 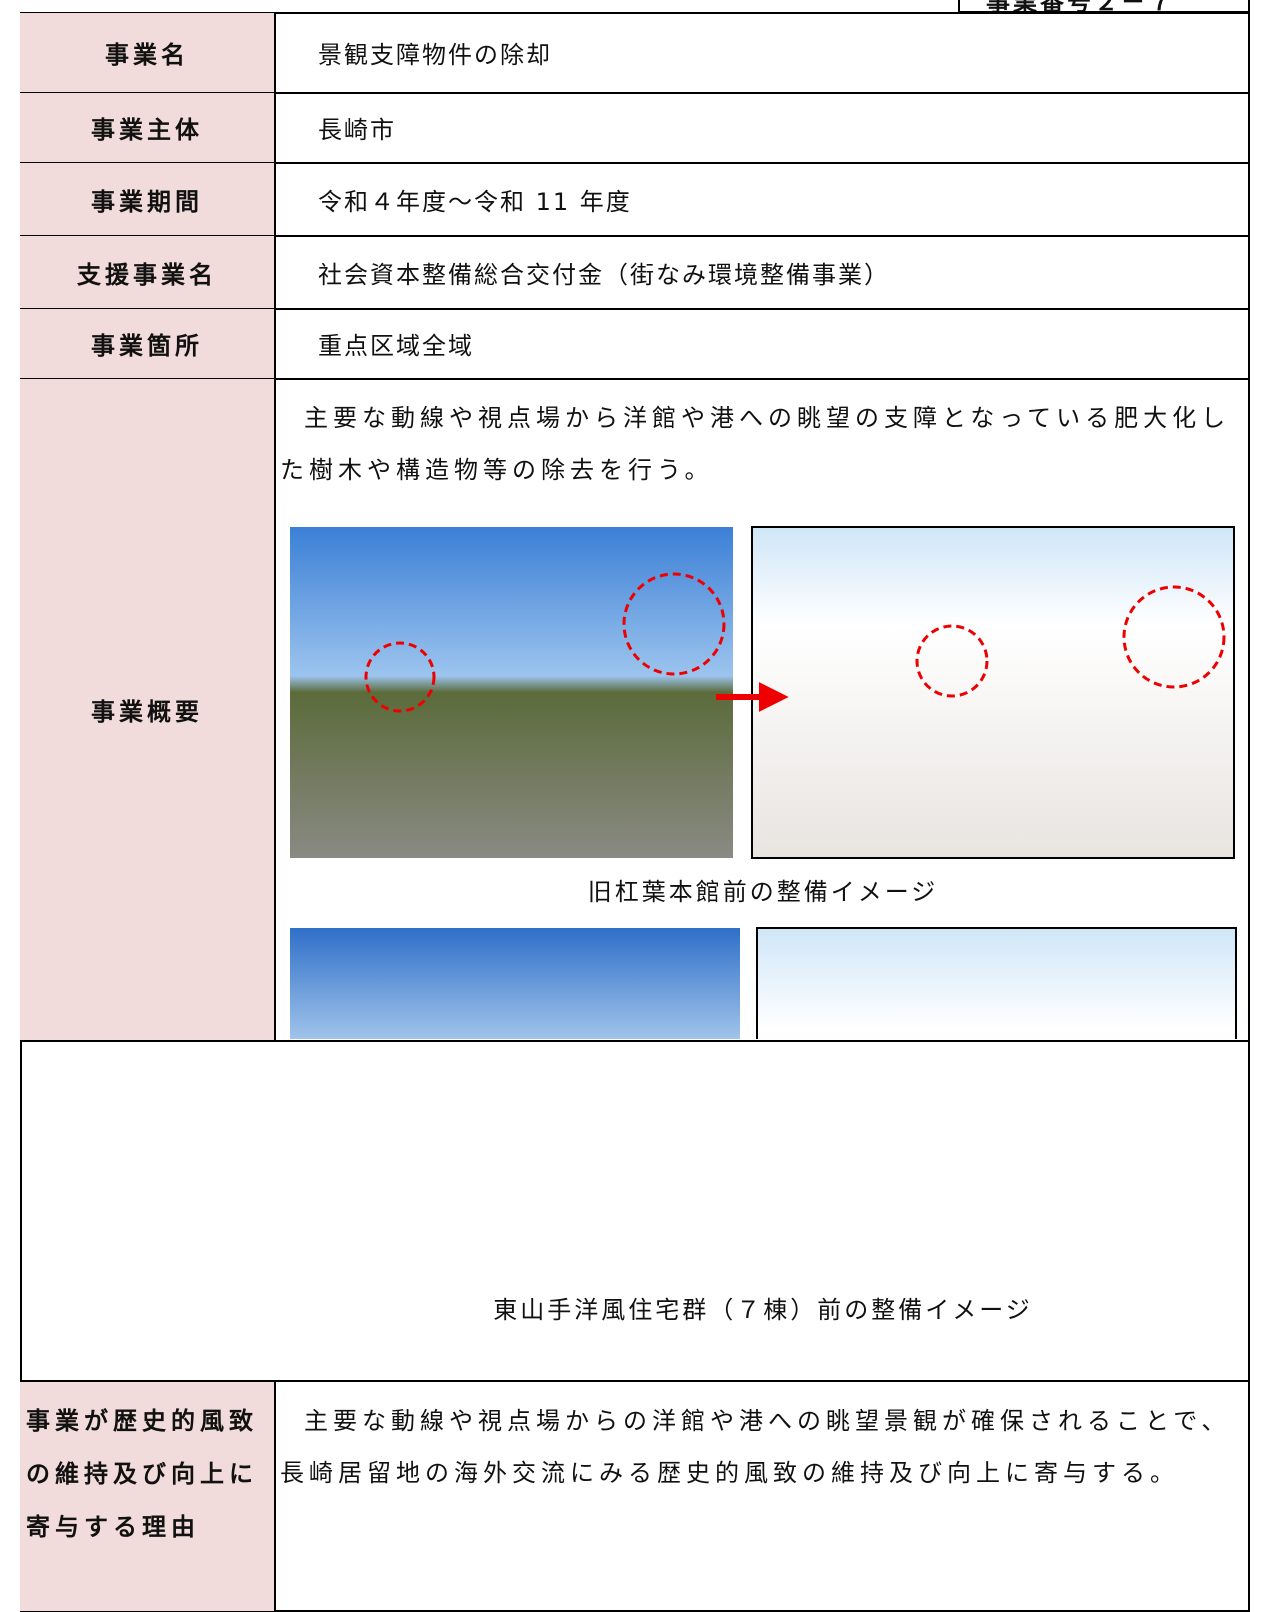 What do you see at coordinates (752, 697) in the screenshot?
I see `arrow` at bounding box center [752, 697].